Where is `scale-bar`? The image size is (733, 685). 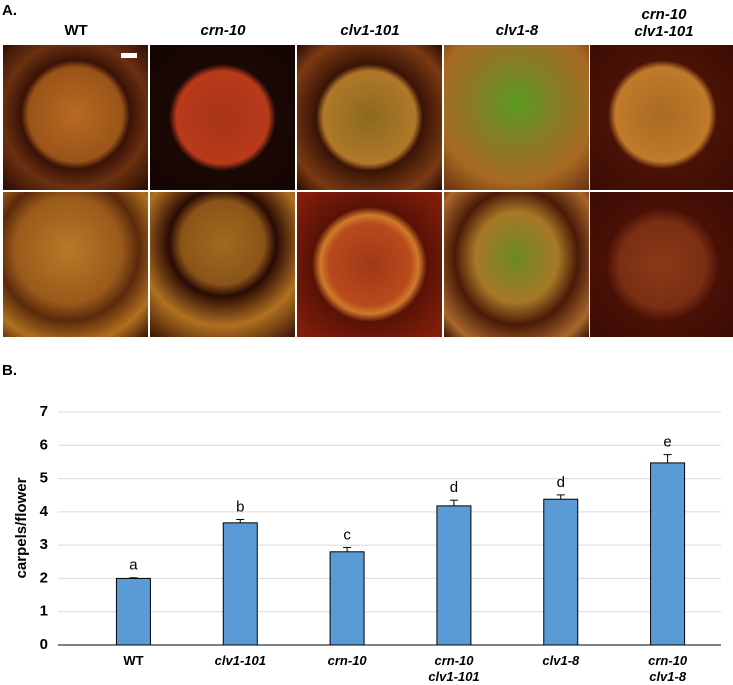
scale-bar is located at coordinates (129, 55).